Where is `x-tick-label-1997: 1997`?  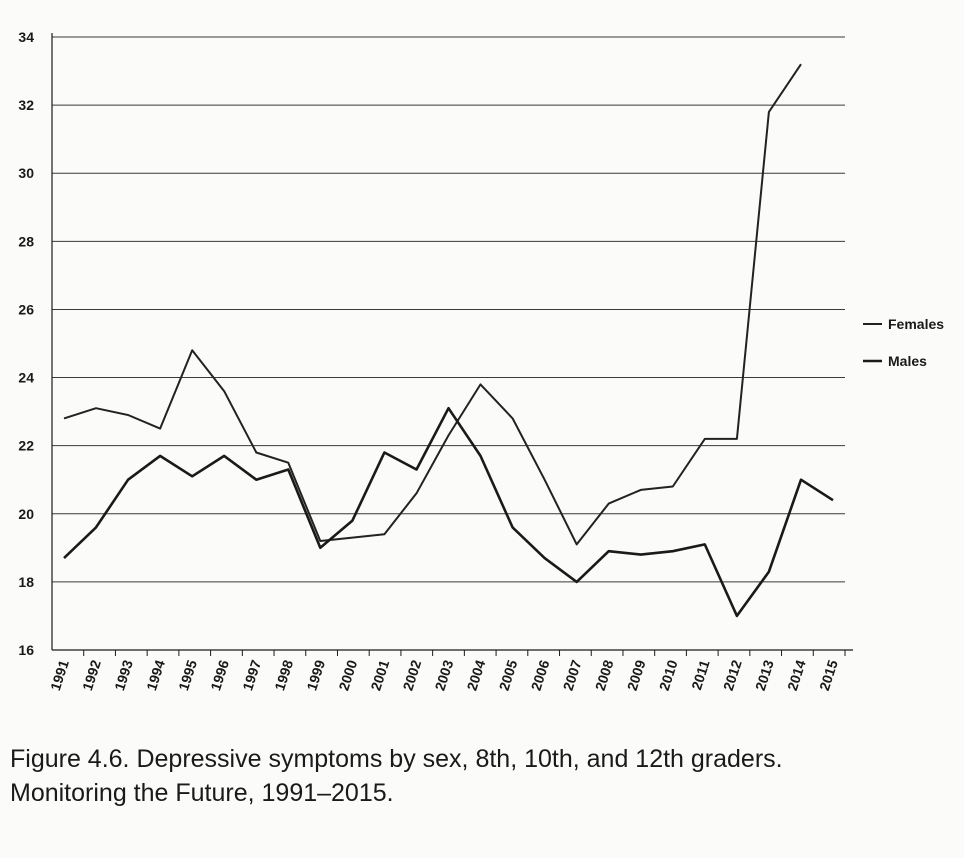 x-tick-label-1997: 1997 is located at coordinates (251, 675).